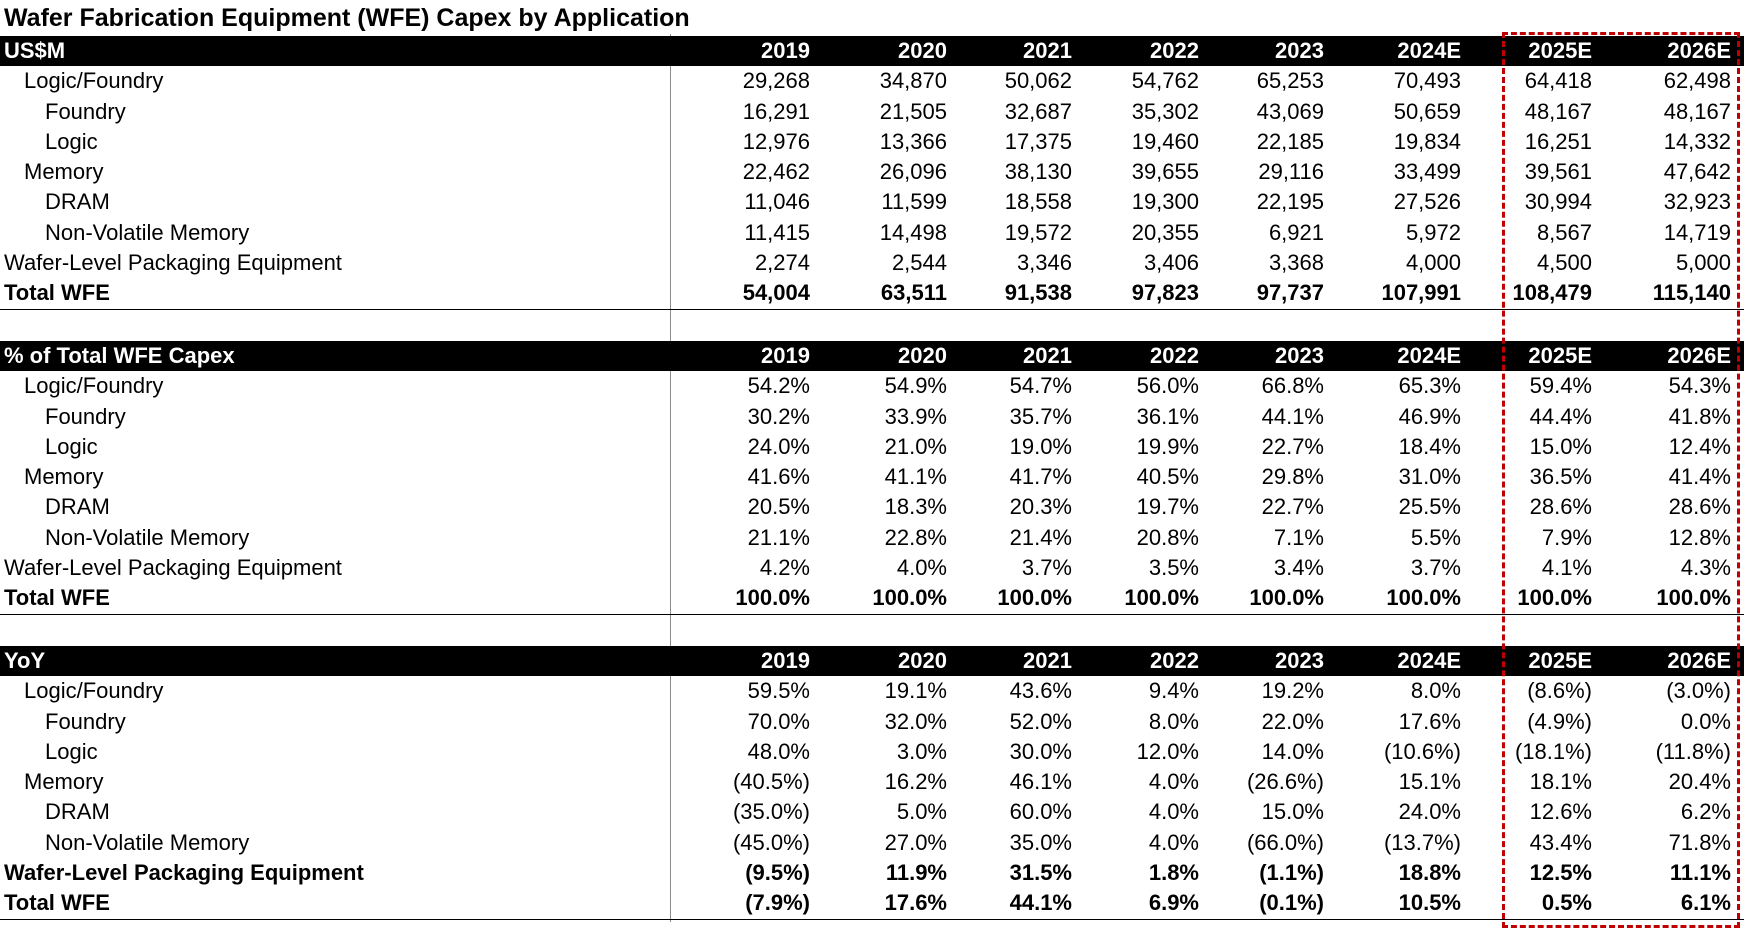 The width and height of the screenshot is (1744, 934). Describe the element at coordinates (915, 507) in the screenshot. I see `table-cell: 18.3%` at that location.